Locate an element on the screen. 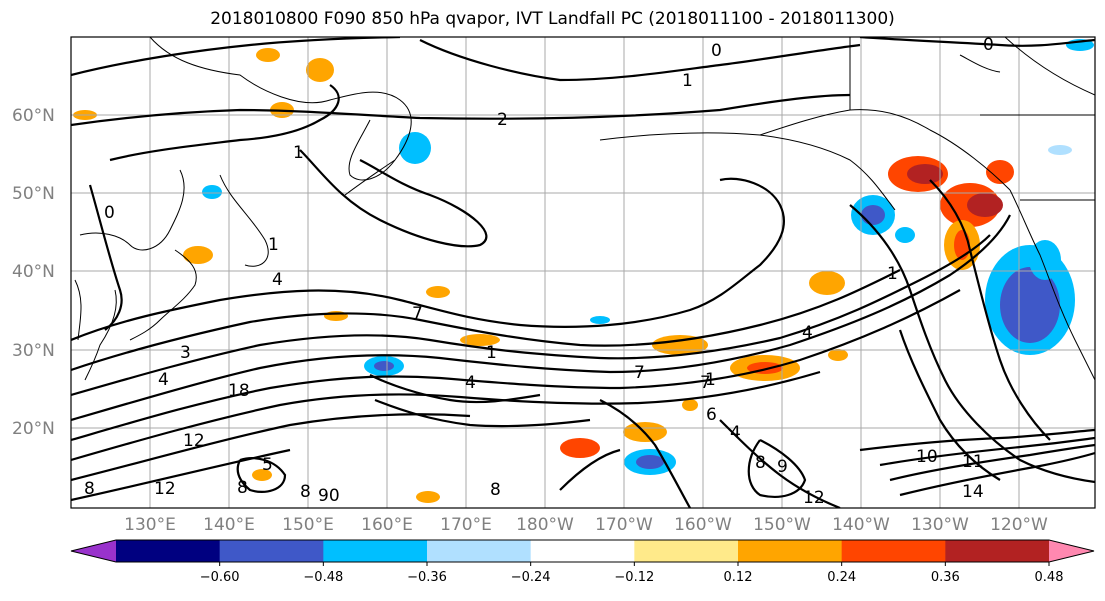  colorbar-swatches is located at coordinates (583, 551).